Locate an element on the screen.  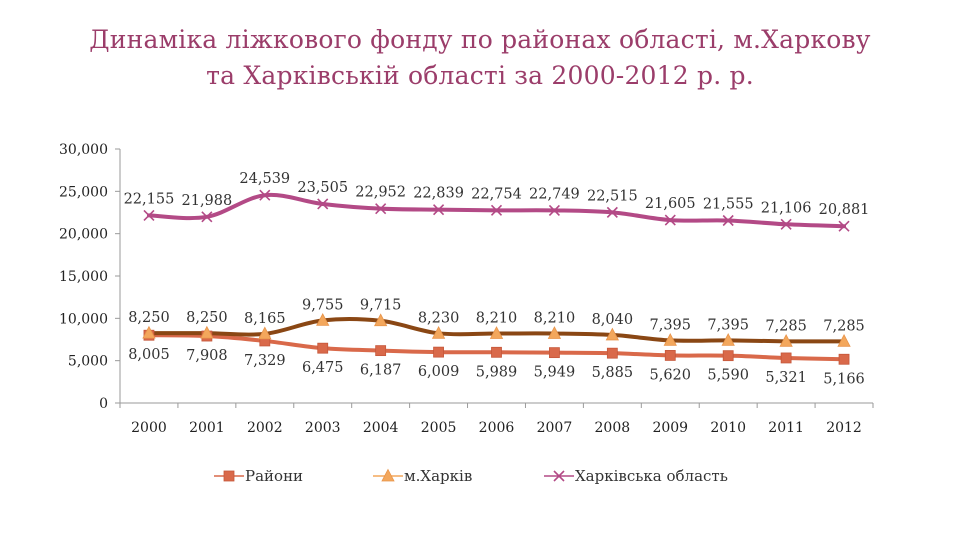
data-label-rayony: 5,949 is located at coordinates (555, 373).